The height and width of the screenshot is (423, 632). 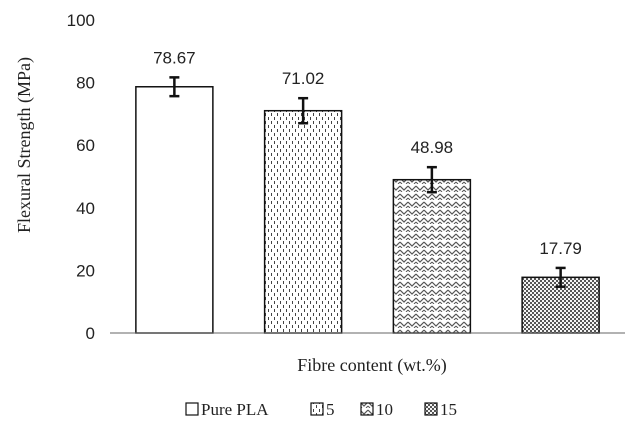 I want to click on data-label: 48.98, so click(x=432, y=147).